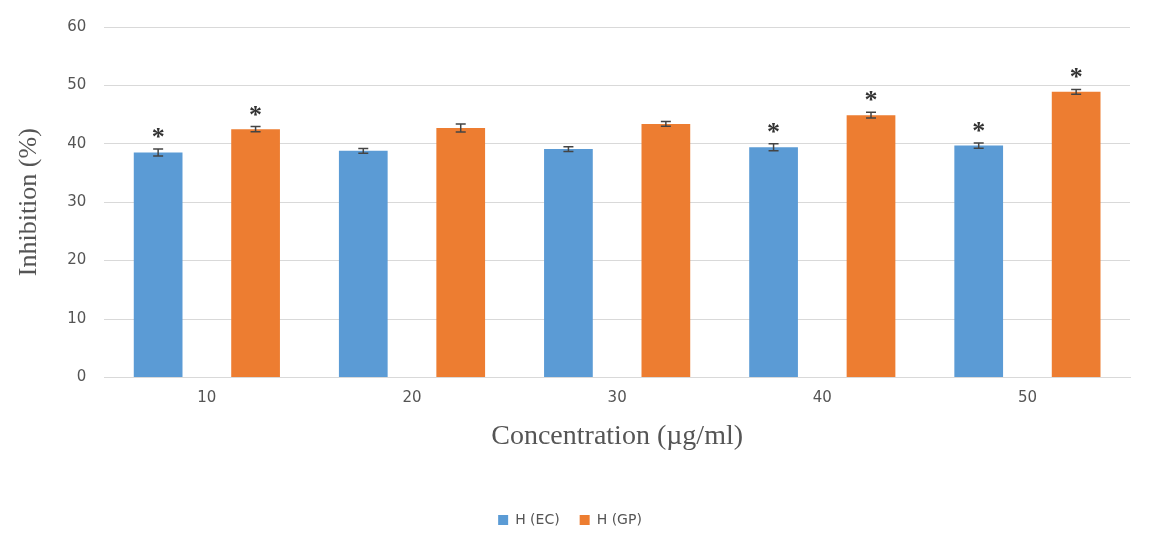  I want to click on y-tick-label: 60, so click(77, 25).